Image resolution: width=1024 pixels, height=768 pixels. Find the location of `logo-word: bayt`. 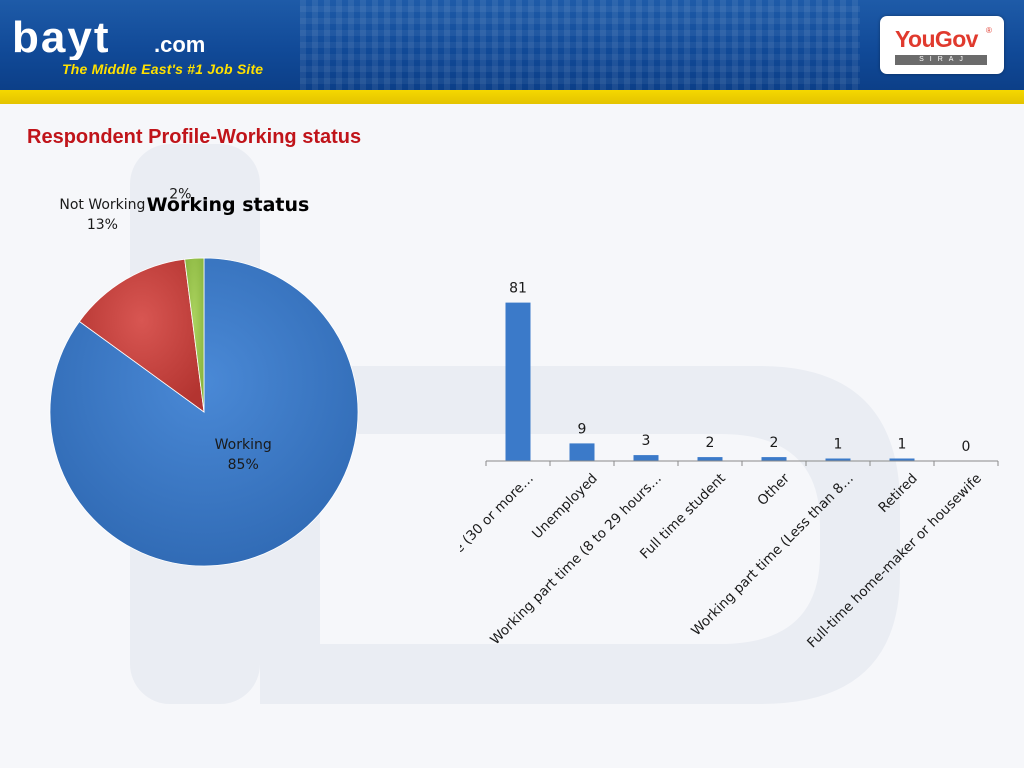

logo-word: bayt is located at coordinates (61, 38).